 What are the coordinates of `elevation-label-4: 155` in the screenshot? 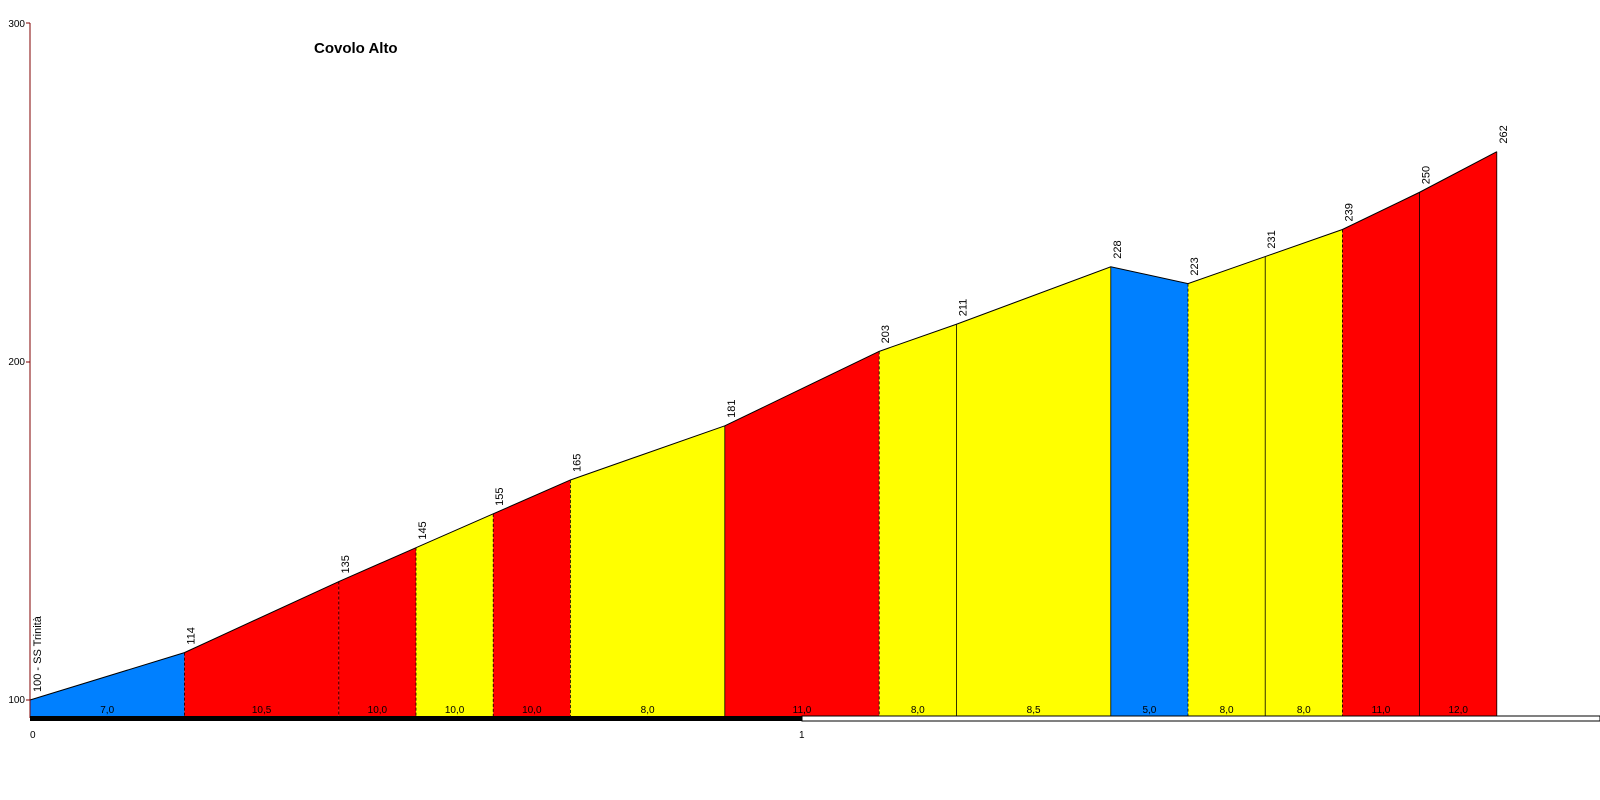 It's located at (500, 496).